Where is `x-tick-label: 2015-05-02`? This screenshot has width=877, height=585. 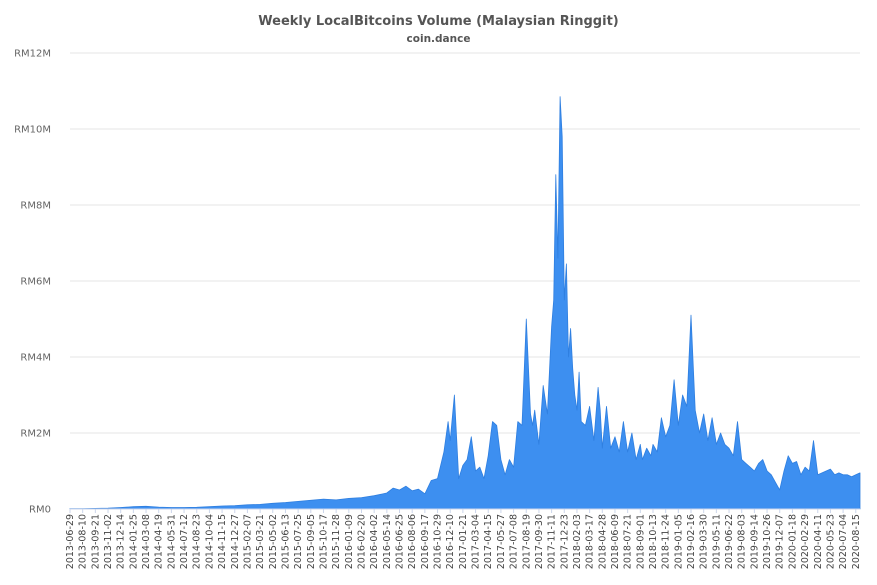
x-tick-label: 2015-05-02 is located at coordinates (273, 541).